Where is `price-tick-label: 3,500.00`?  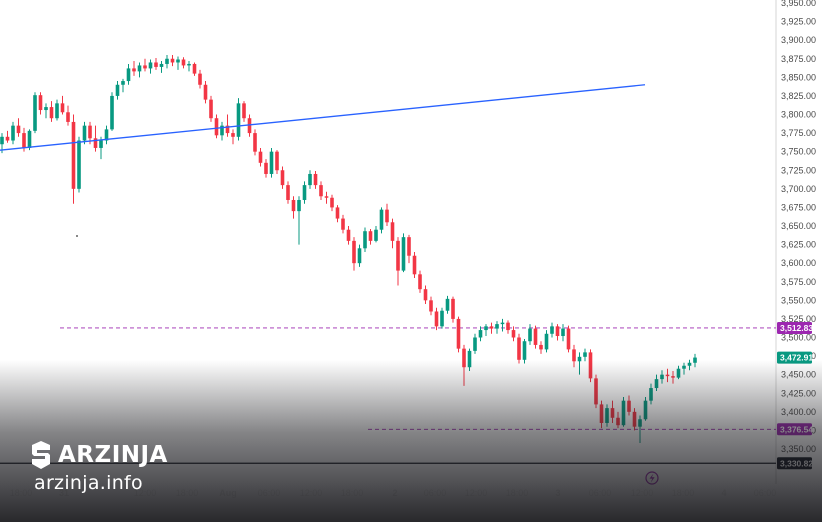
price-tick-label: 3,500.00 is located at coordinates (798, 338).